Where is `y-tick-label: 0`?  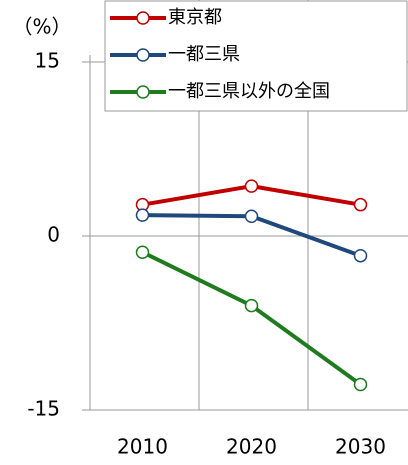 y-tick-label: 0 is located at coordinates (53, 235).